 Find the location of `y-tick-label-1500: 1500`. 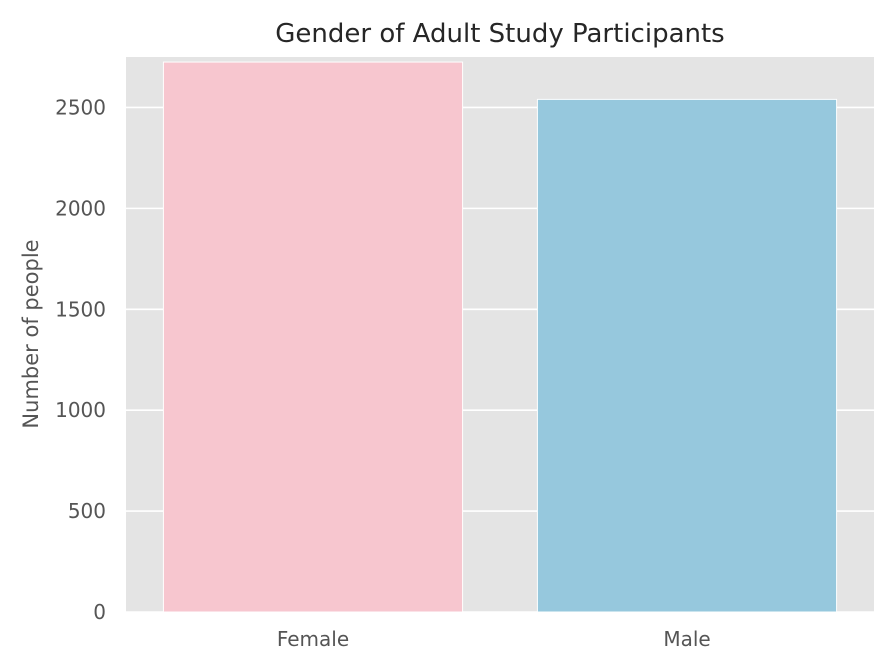

y-tick-label-1500: 1500 is located at coordinates (80, 309).